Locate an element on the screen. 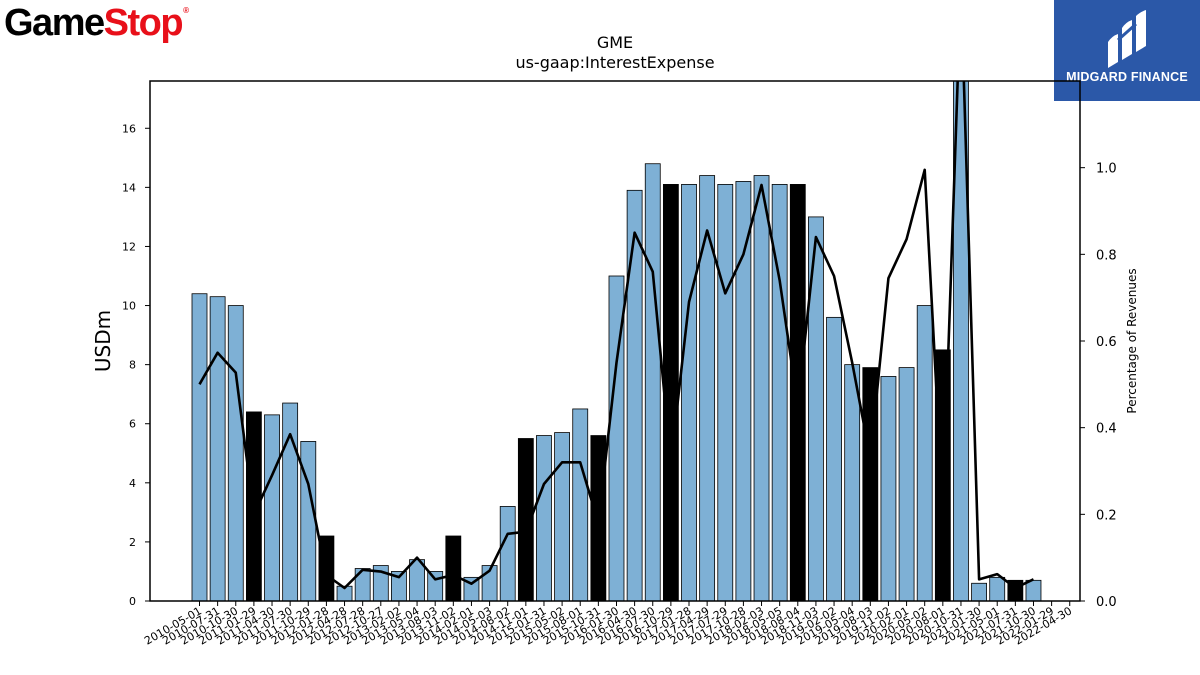  y-tick-label: 16 is located at coordinates (129, 128).